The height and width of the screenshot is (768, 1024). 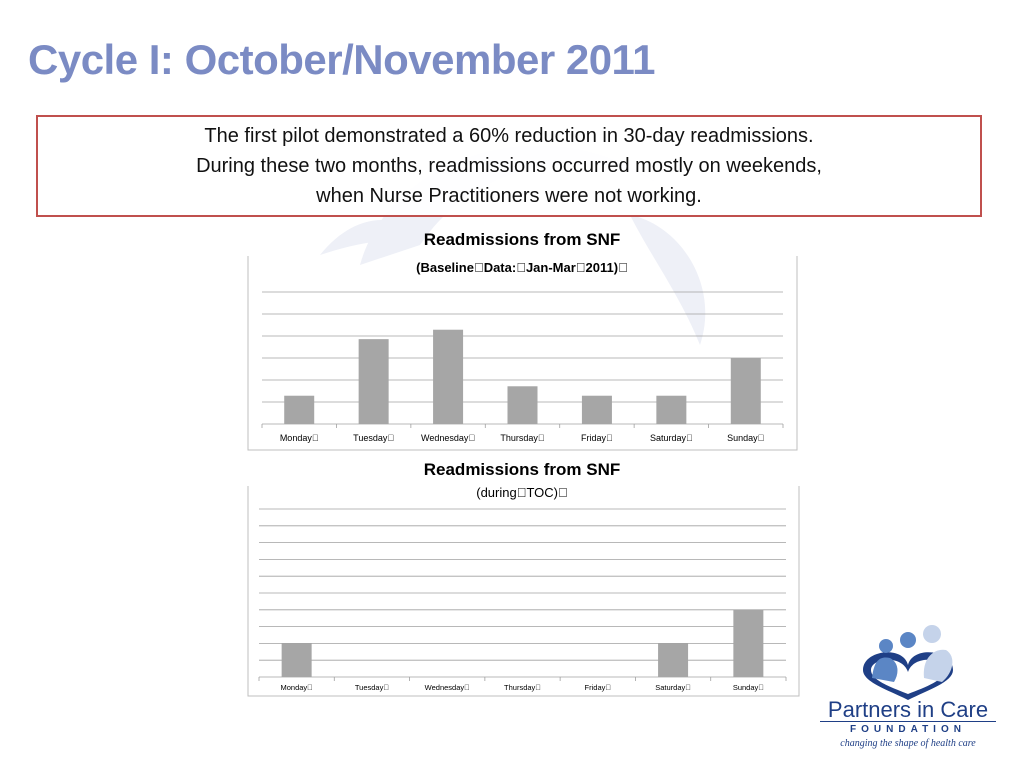 What do you see at coordinates (522, 267) in the screenshot?
I see `chart-1-subtitle: (Baseline Data: Jan-Mar 2011) ` at bounding box center [522, 267].